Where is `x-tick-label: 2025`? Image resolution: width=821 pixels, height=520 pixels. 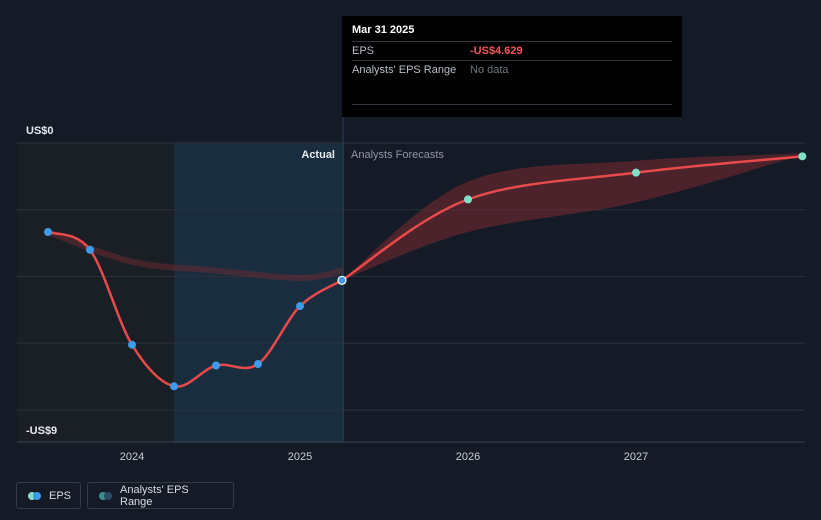 x-tick-label: 2025 is located at coordinates (300, 457).